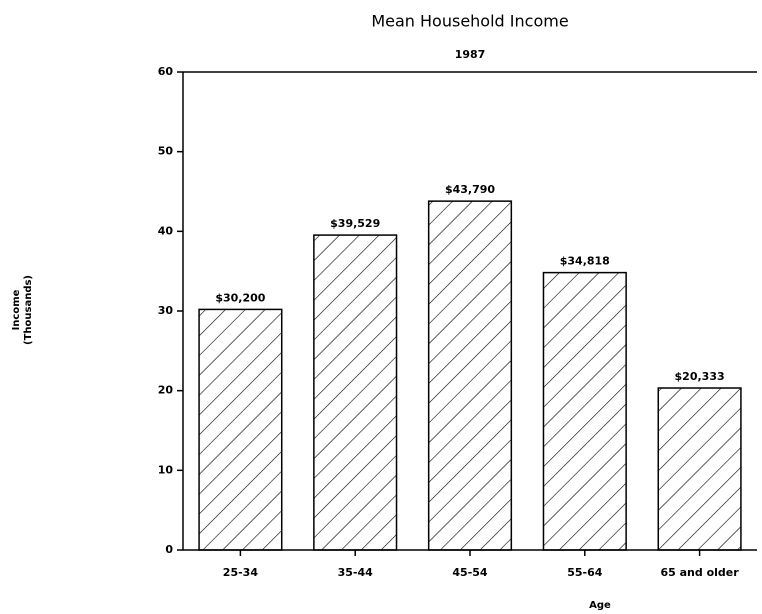 The image size is (762, 614). Describe the element at coordinates (469, 21) in the screenshot. I see `chart-title: Mean Household Income` at that location.